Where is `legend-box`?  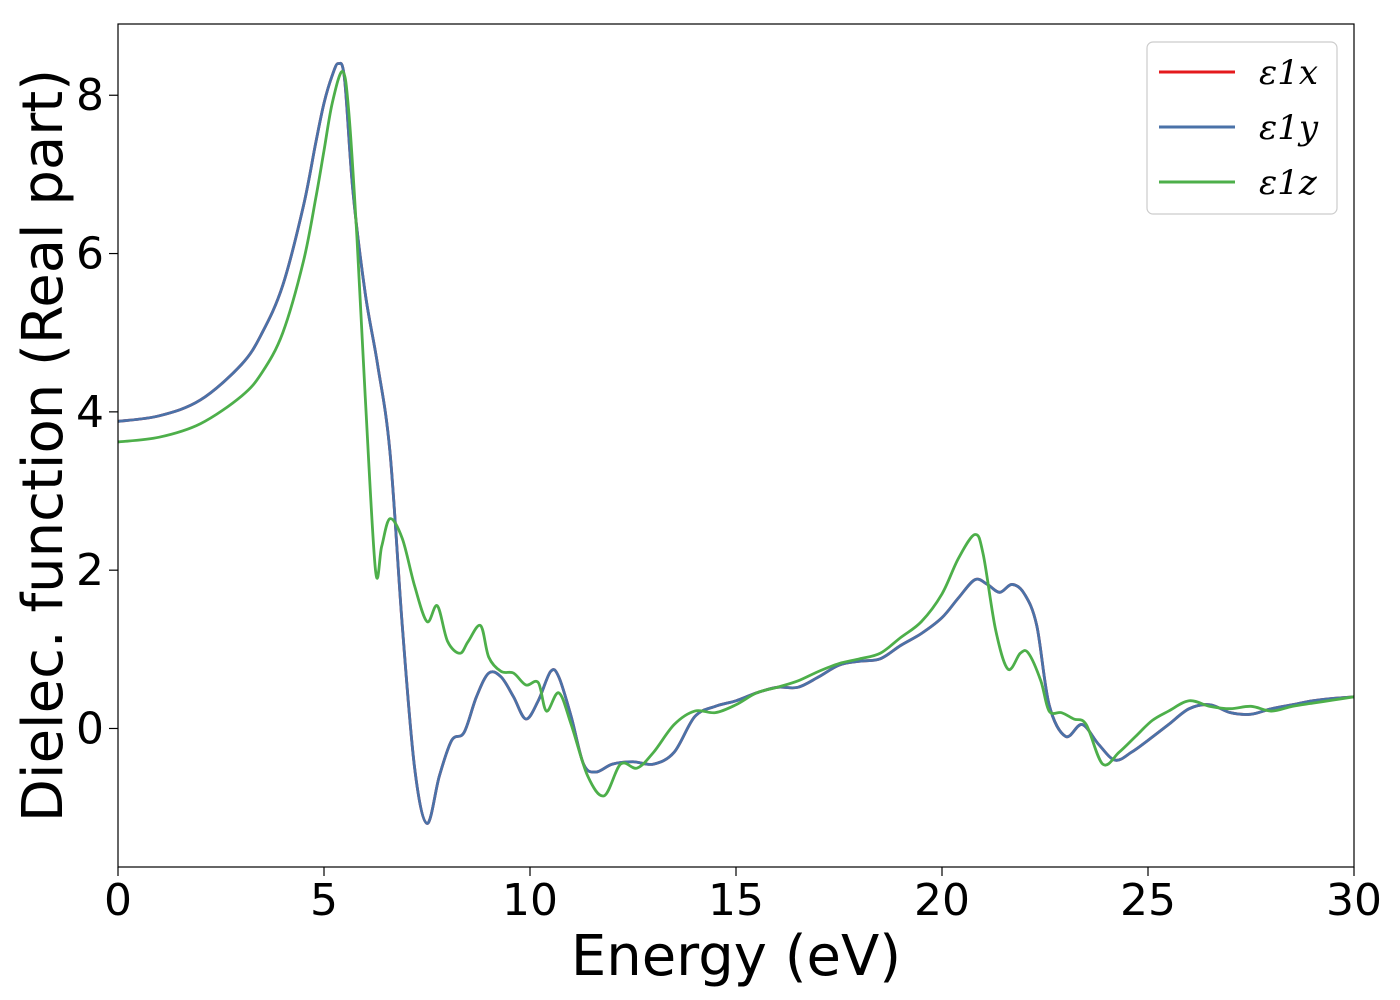
legend-box is located at coordinates (1242, 128).